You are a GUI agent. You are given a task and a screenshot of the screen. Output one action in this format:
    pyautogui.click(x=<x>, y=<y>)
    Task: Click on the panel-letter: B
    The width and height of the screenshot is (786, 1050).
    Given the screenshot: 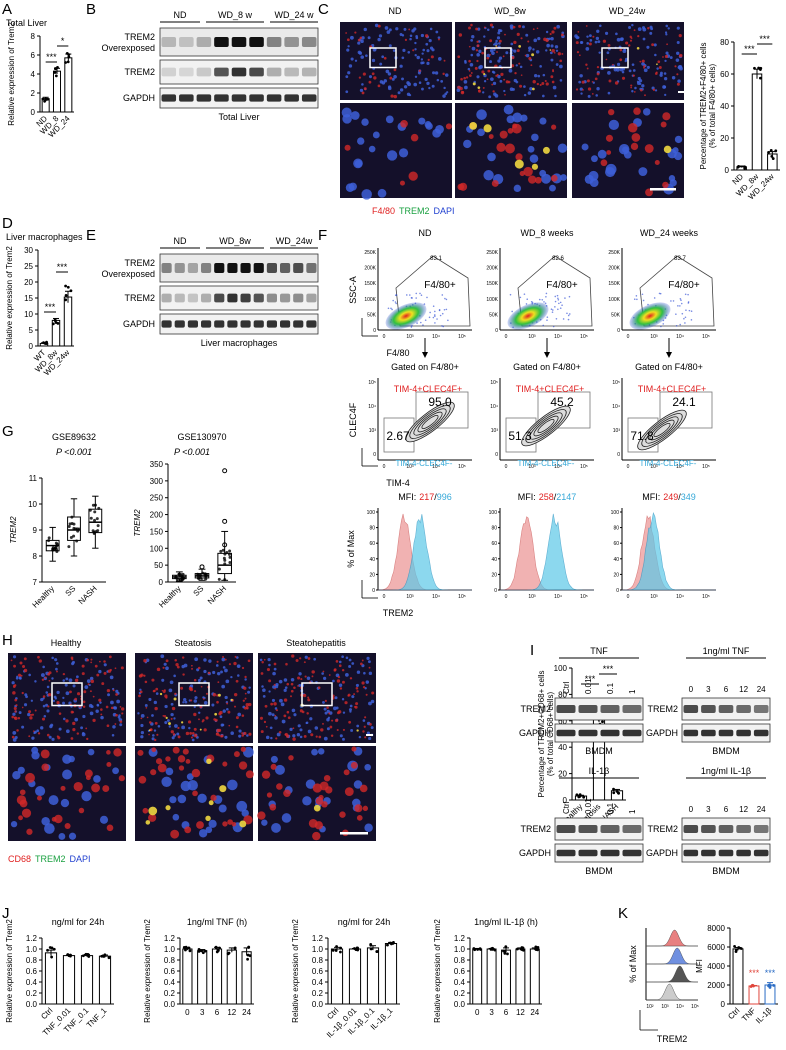 What is the action you would take?
    pyautogui.click(x=91, y=9)
    